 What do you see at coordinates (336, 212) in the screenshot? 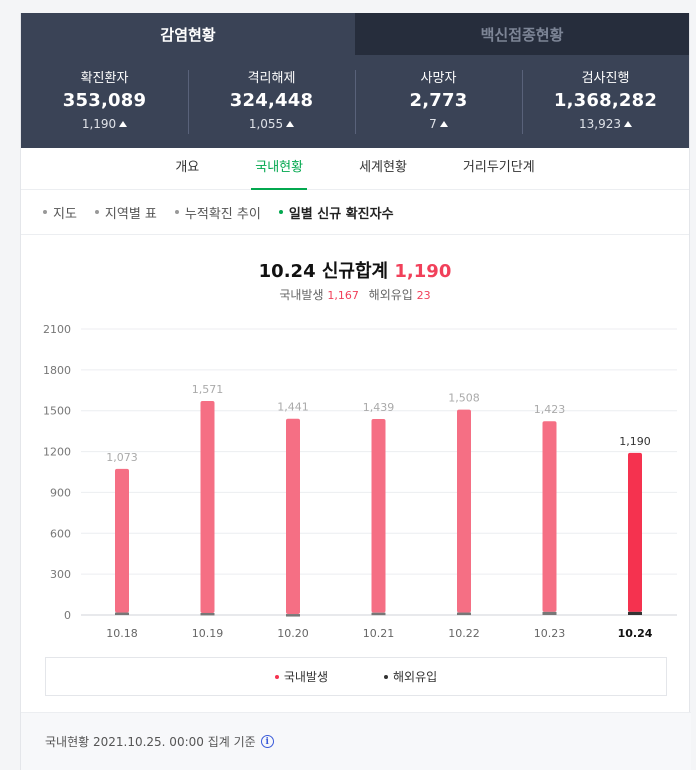
I see `subtab-daily-new: 일별 신규 확진자수` at bounding box center [336, 212].